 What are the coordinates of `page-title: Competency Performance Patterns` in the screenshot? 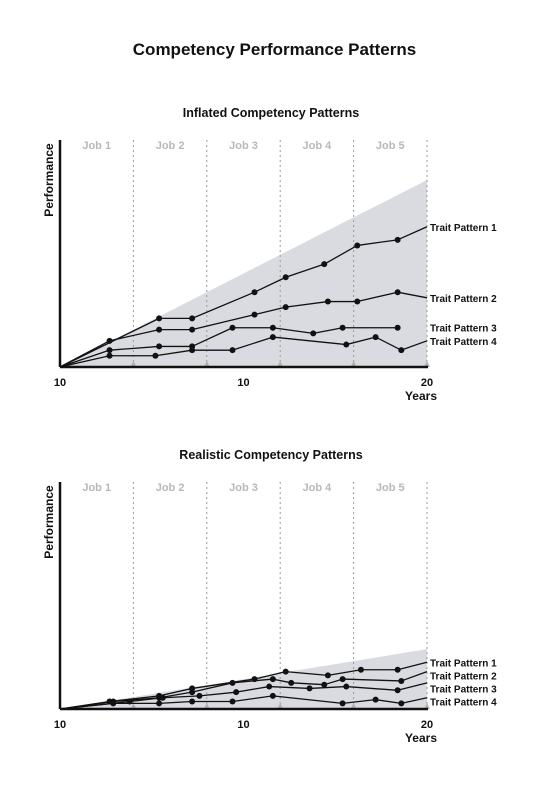 It's located at (274, 49).